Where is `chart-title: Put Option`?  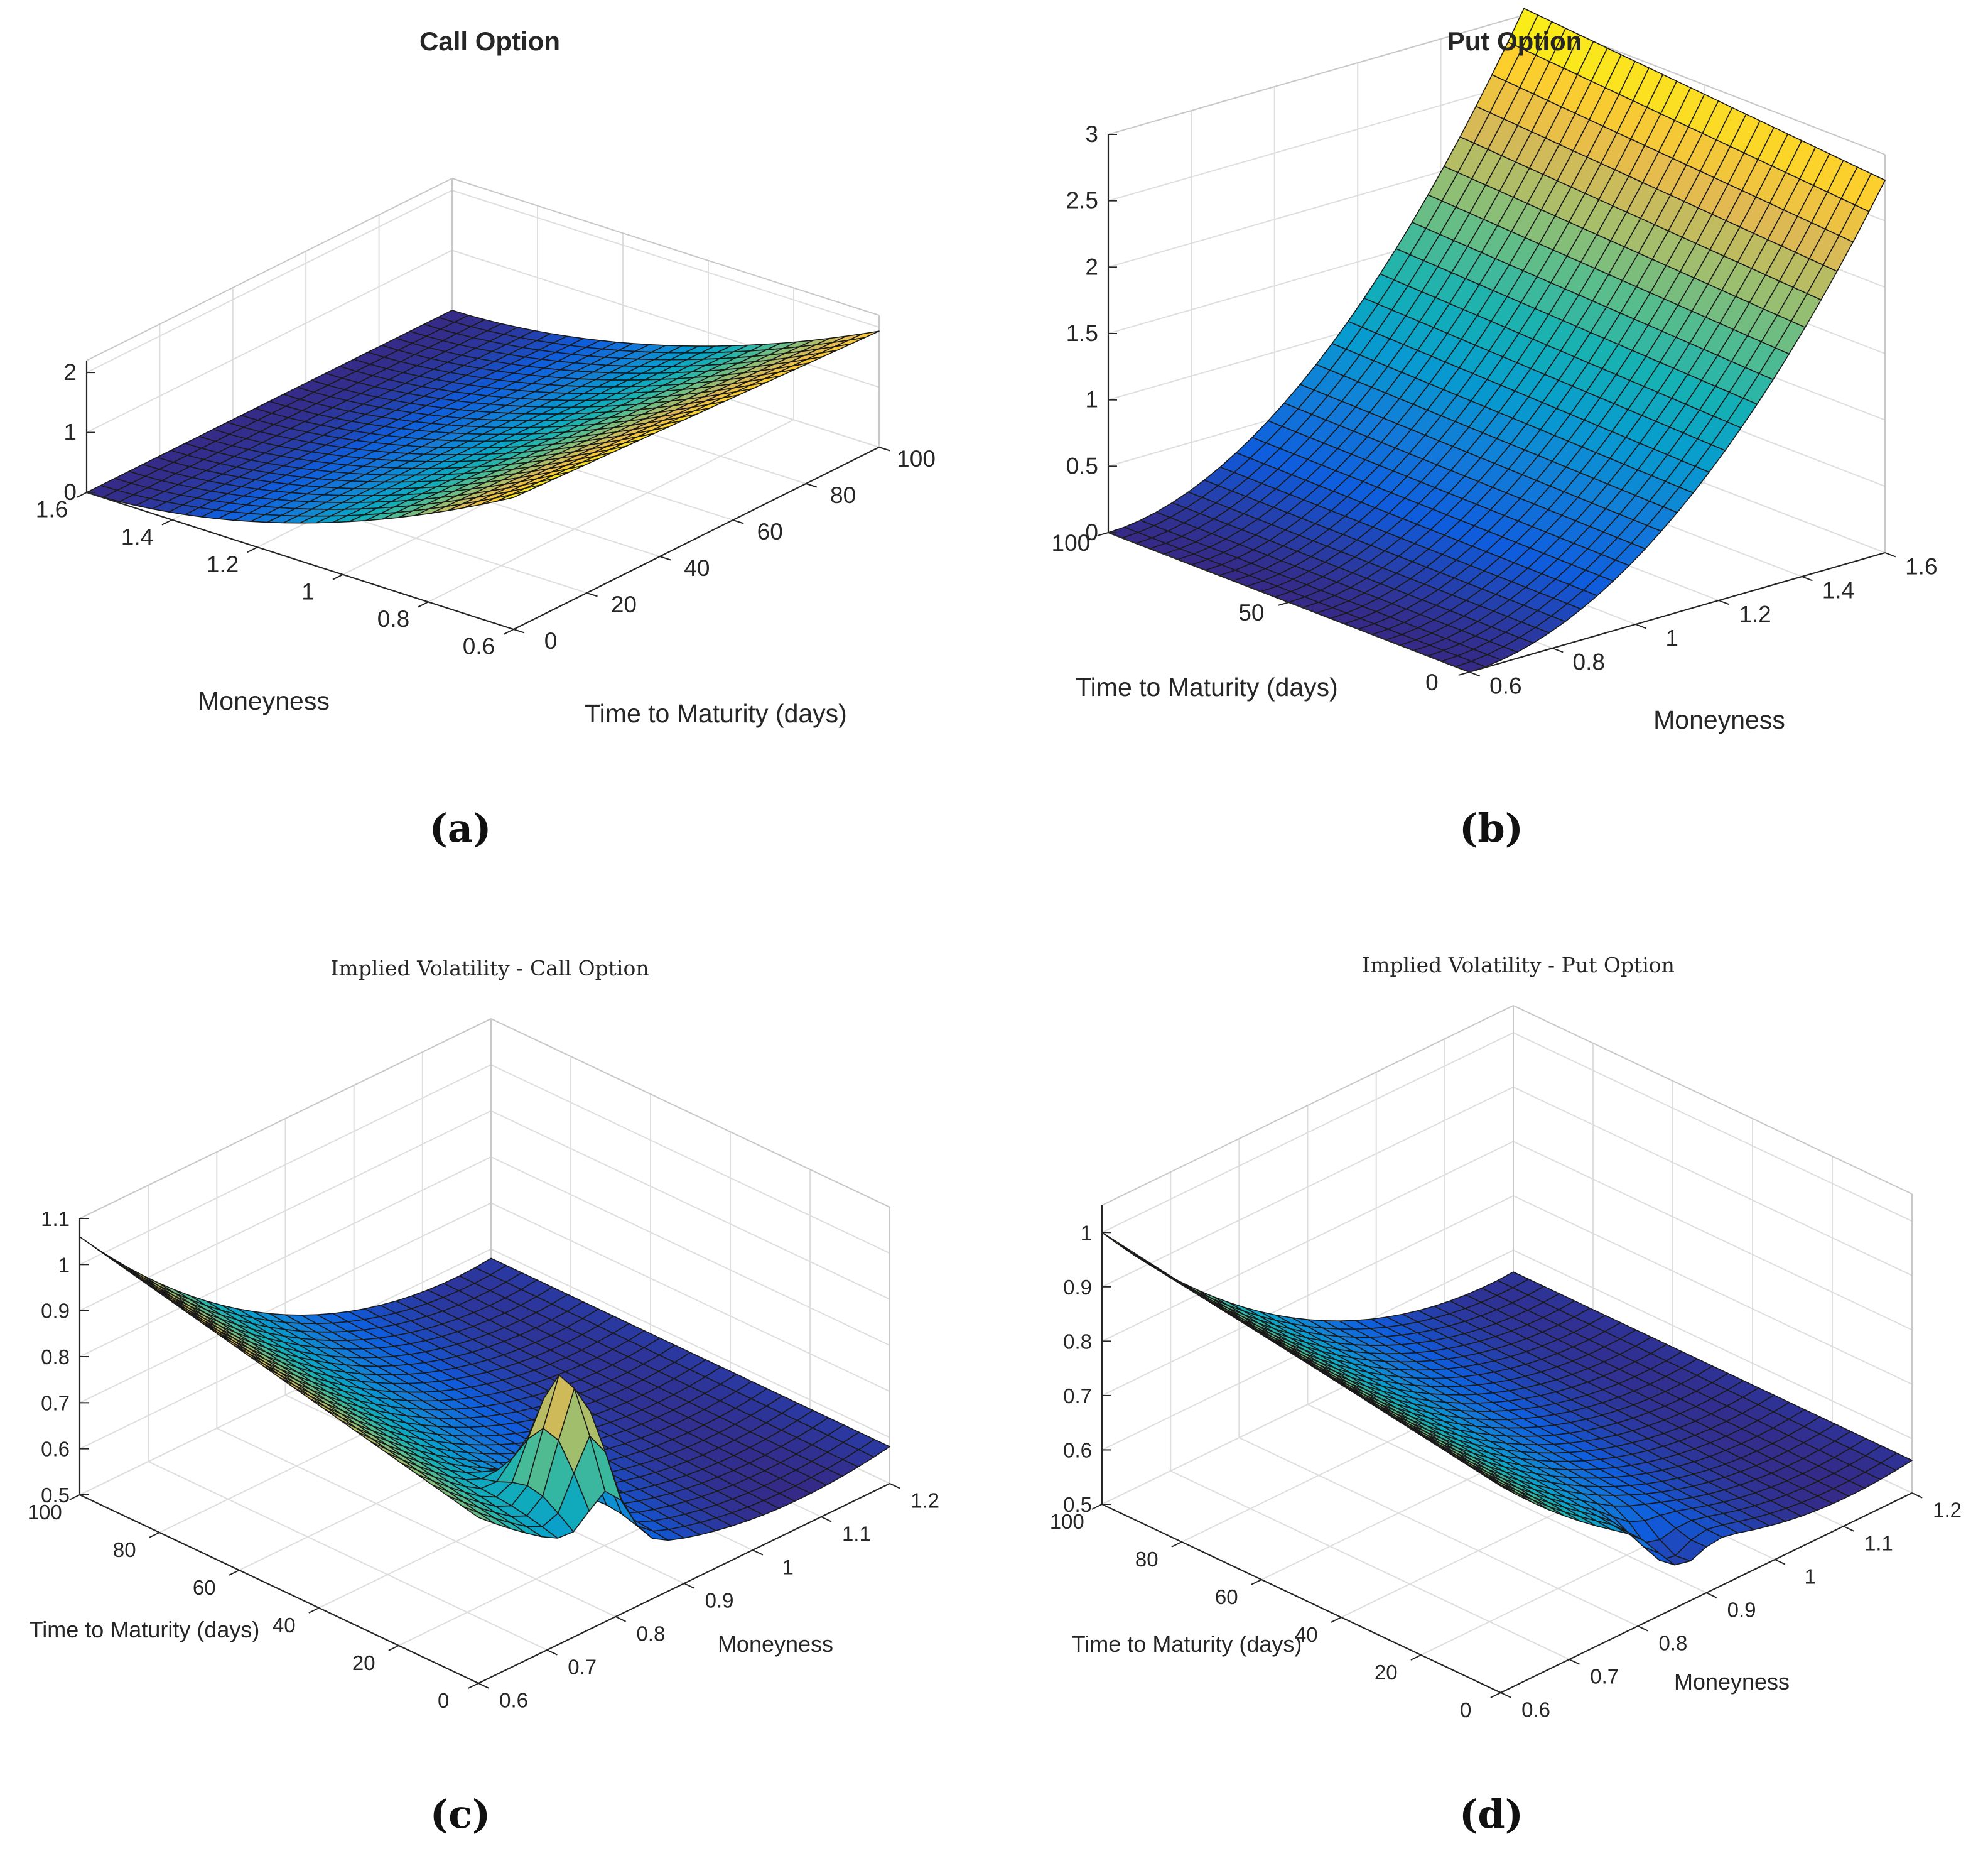 chart-title: Put Option is located at coordinates (1514, 41).